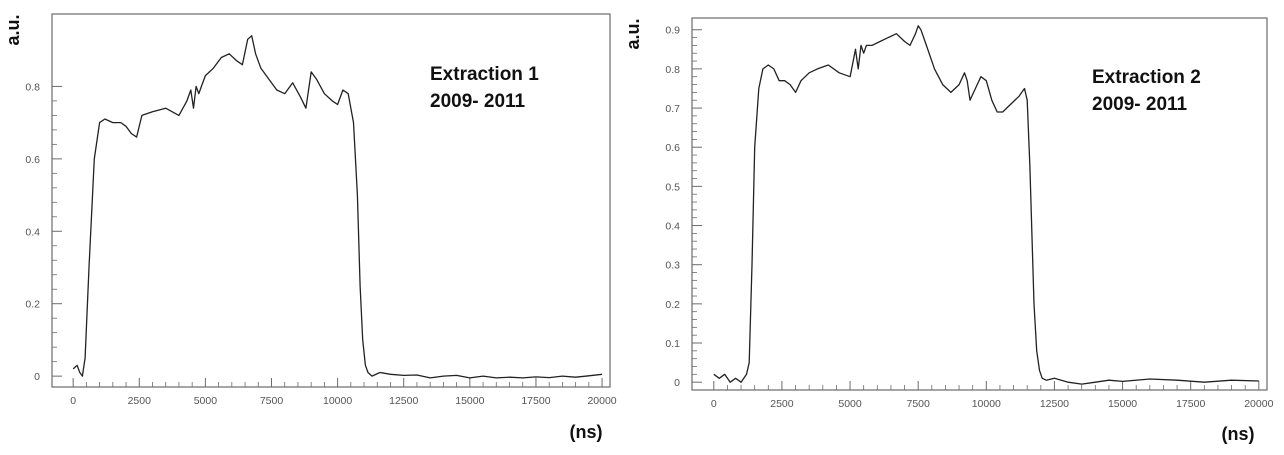 The image size is (1284, 455). I want to click on y-tick-label: 0.5, so click(672, 187).